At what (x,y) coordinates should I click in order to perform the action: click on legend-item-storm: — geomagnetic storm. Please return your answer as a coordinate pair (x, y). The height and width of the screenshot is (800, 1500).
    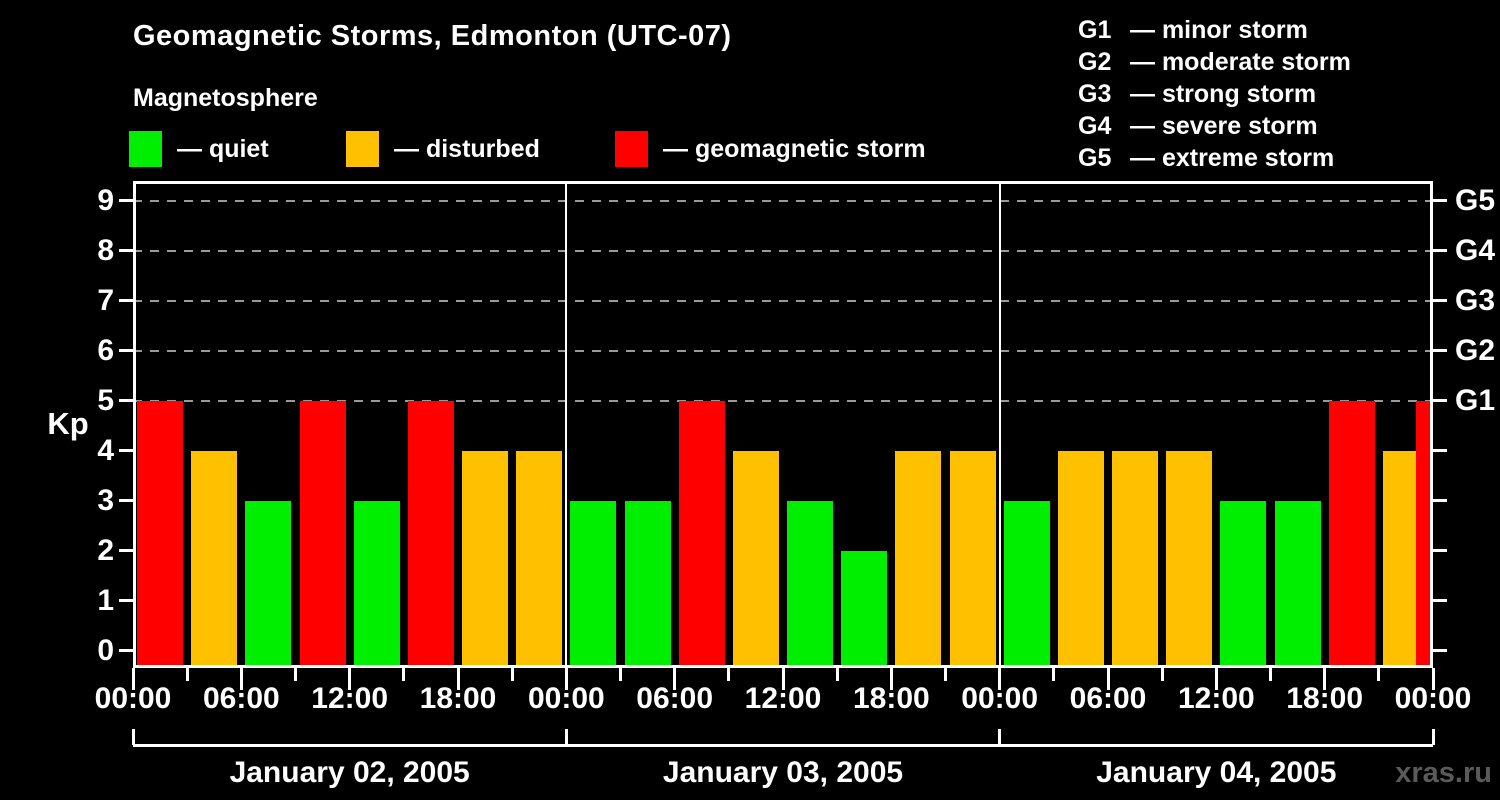
    Looking at the image, I should click on (770, 149).